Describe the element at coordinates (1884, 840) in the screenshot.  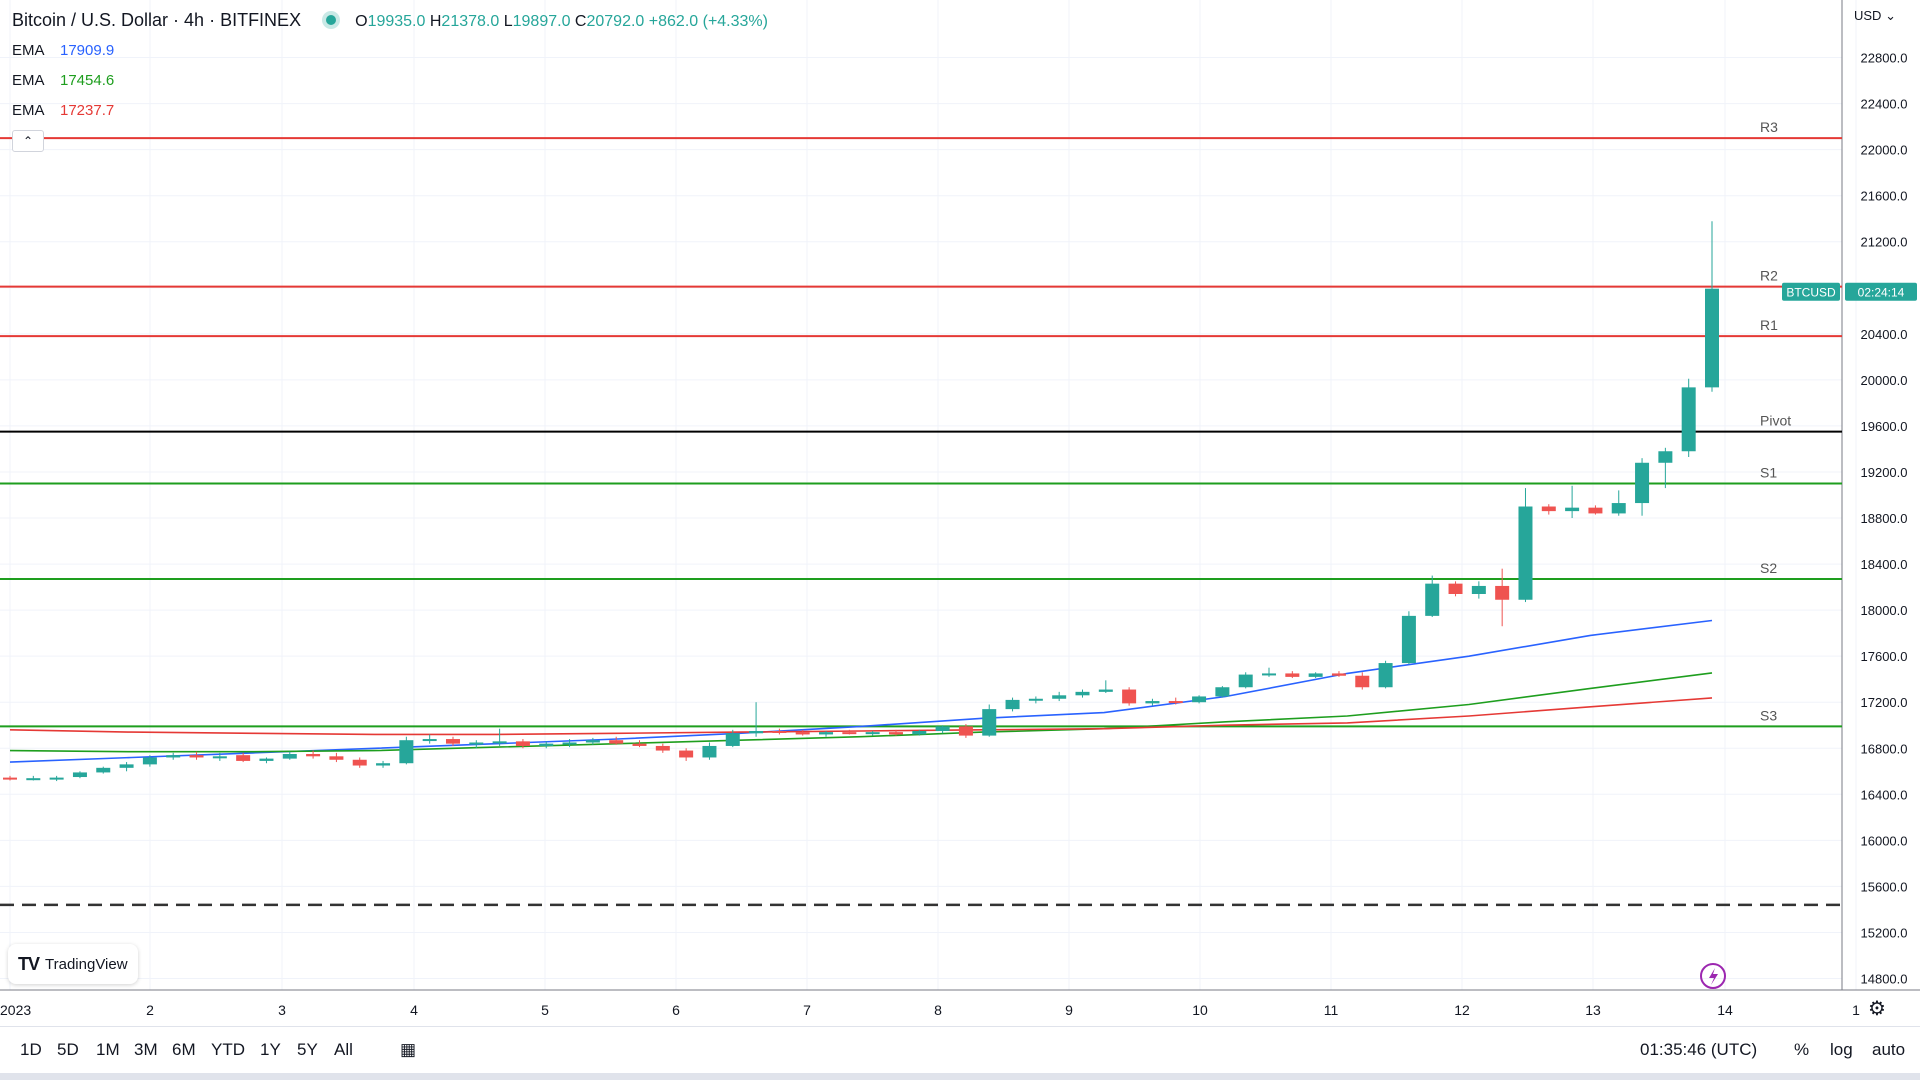
I see `y-tick-label: 16000.0` at that location.